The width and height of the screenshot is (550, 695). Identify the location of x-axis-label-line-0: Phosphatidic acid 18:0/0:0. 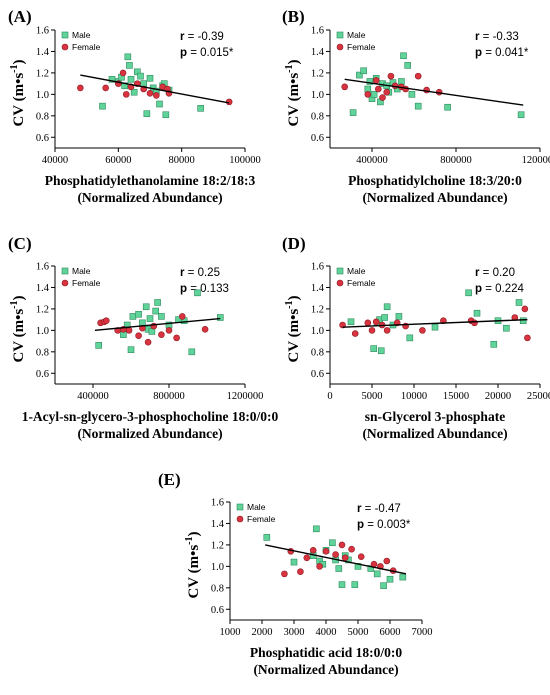
(326, 652).